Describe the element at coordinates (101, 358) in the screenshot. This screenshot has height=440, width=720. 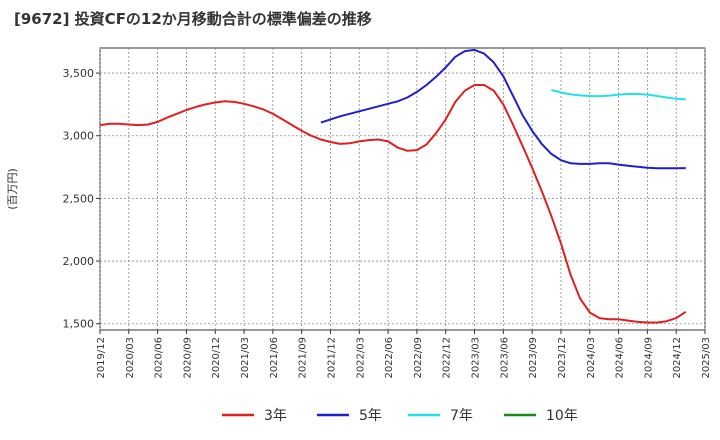
I see `x-tick-label: 2019/12` at that location.